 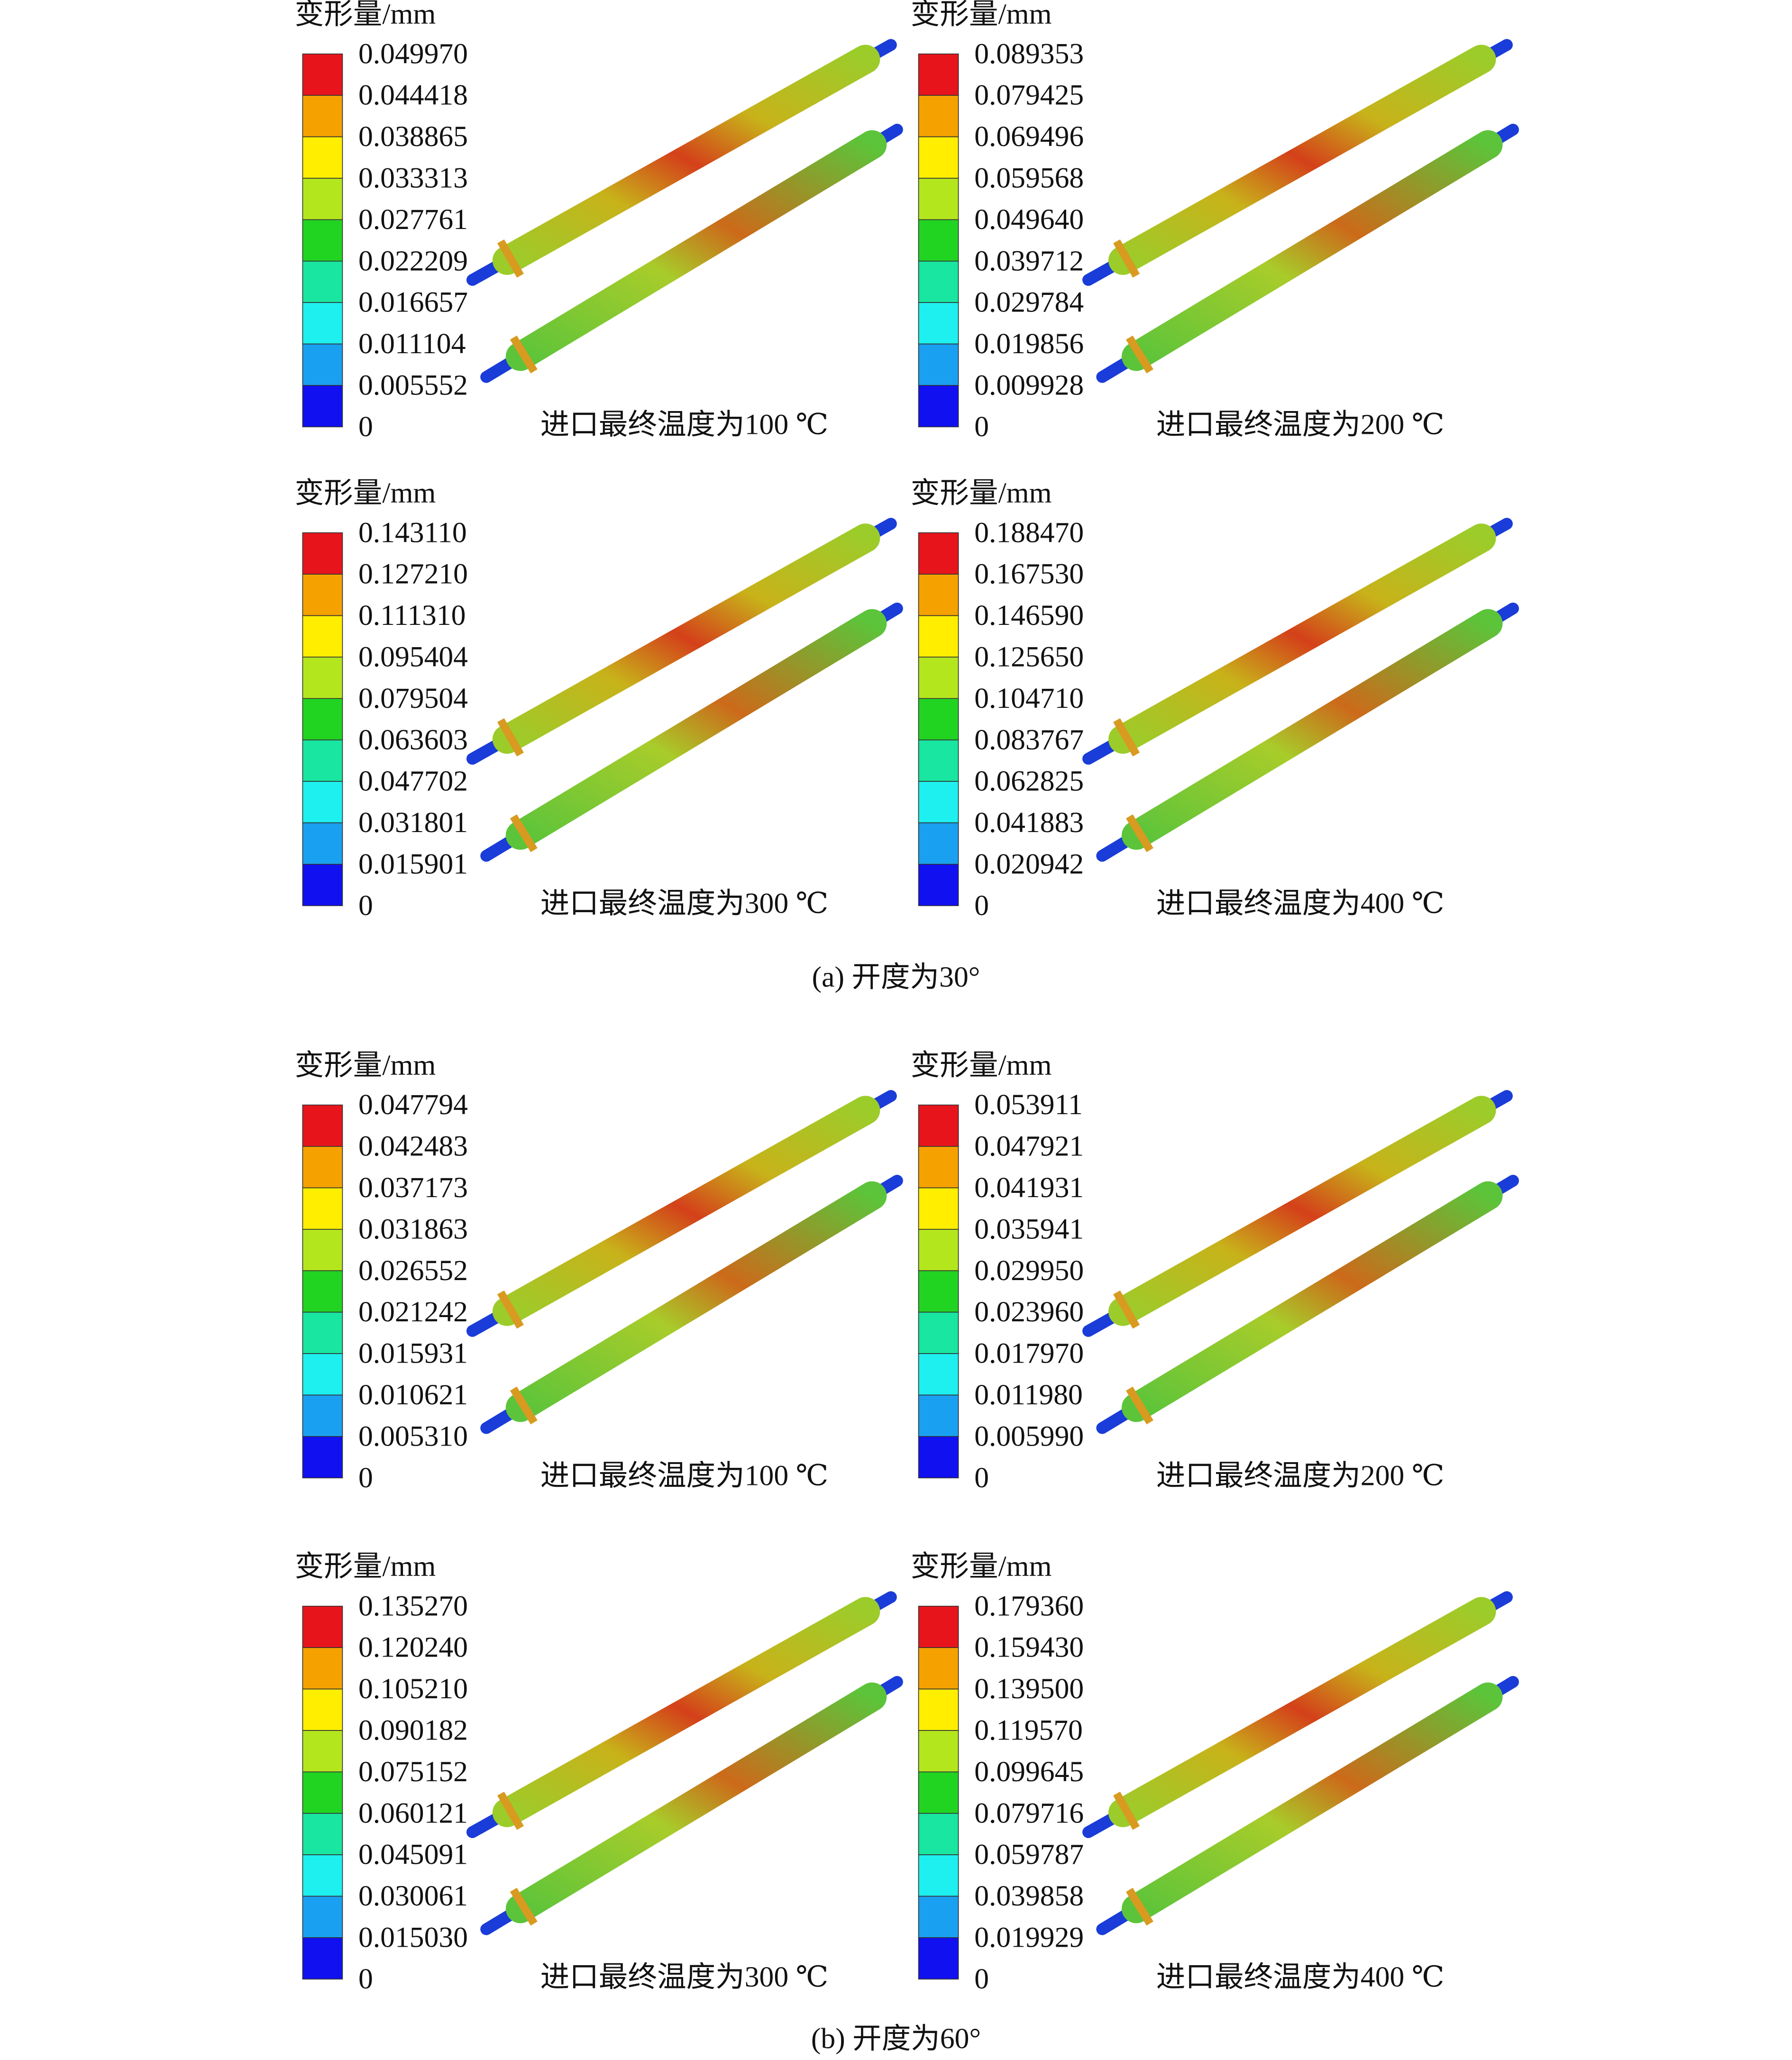 I want to click on legend-level: 0.120240, so click(x=413, y=1647).